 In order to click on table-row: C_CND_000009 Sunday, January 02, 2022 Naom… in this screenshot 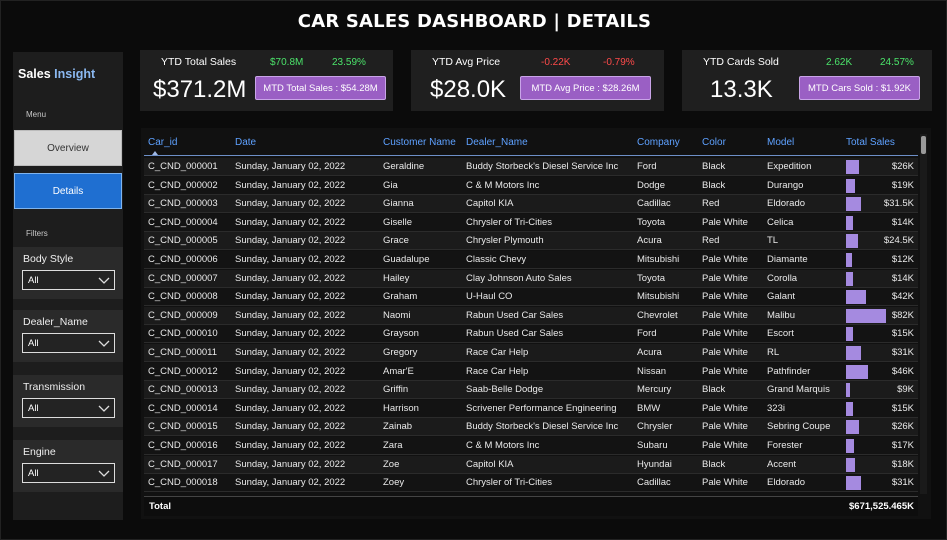, I will do `click(531, 315)`.